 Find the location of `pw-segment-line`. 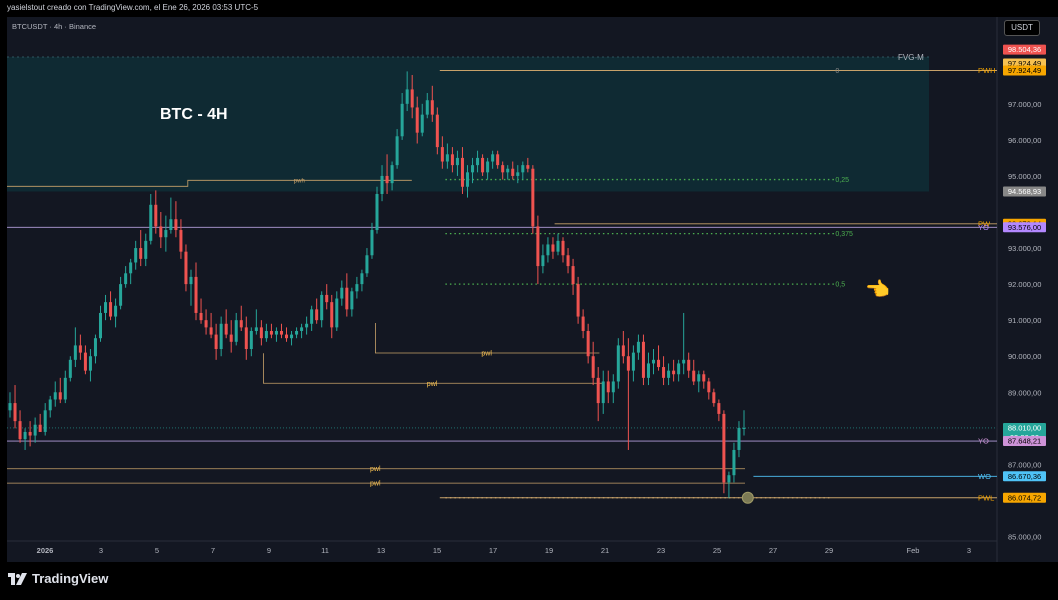

pw-segment-line is located at coordinates (432, 368).